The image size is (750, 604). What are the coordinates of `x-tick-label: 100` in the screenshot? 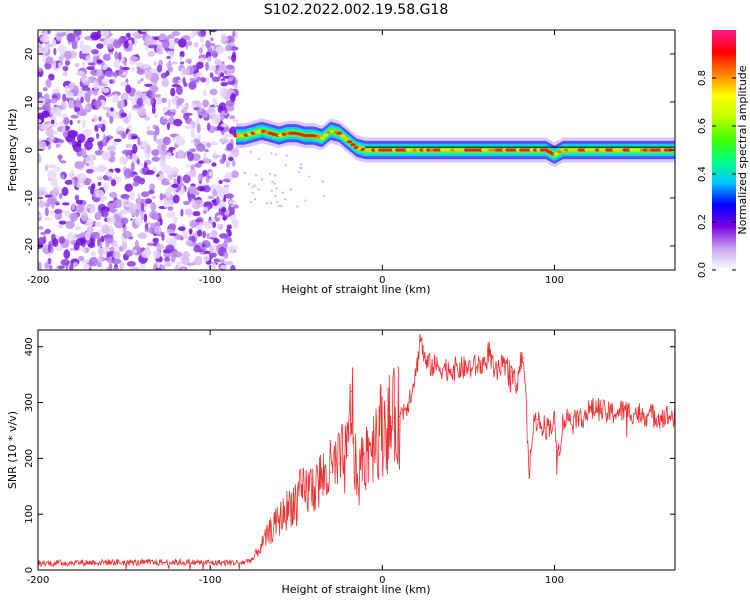 It's located at (554, 280).